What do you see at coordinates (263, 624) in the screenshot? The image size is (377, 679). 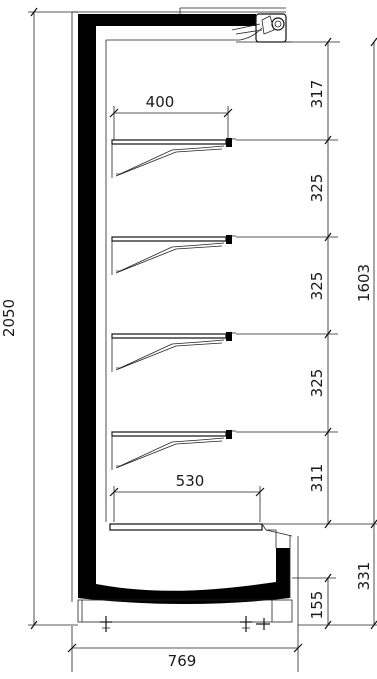 I see `foot-front-icon` at bounding box center [263, 624].